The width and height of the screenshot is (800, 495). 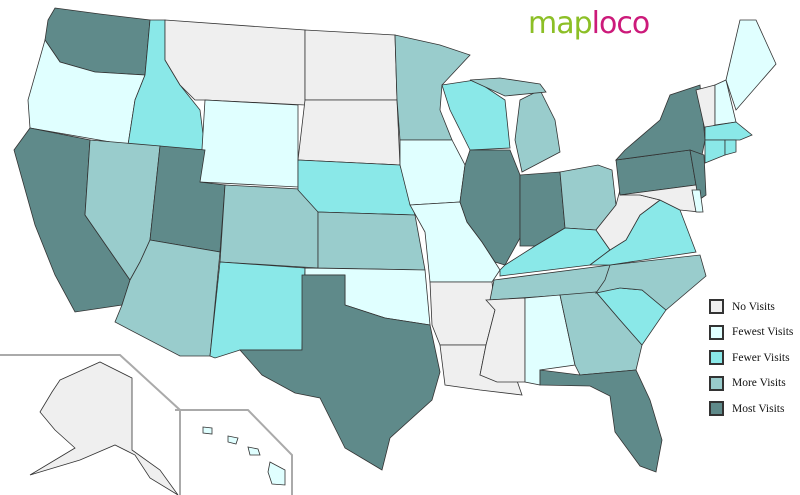 I want to click on logo-map: map, so click(x=560, y=23).